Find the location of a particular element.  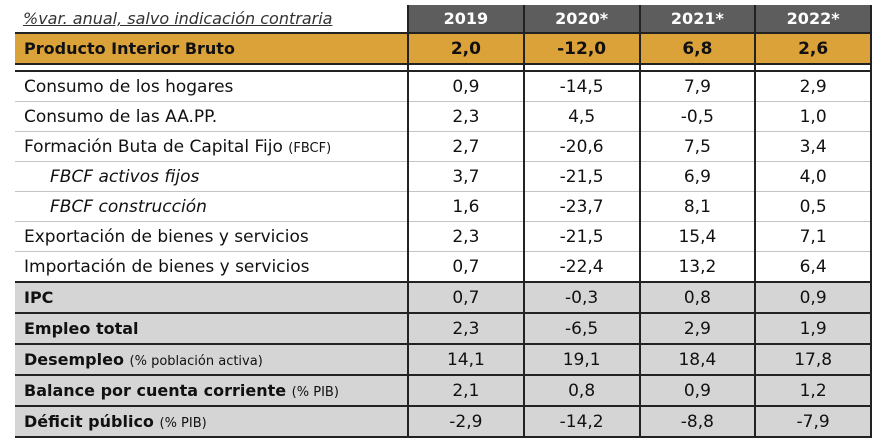

cell-value: -7,9 is located at coordinates (813, 422).